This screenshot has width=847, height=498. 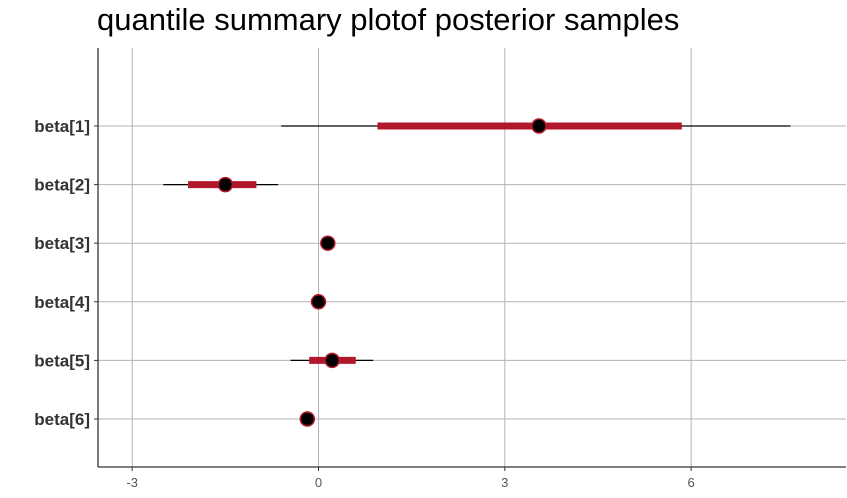 I want to click on parameter-label: beta[3], so click(x=62, y=243).